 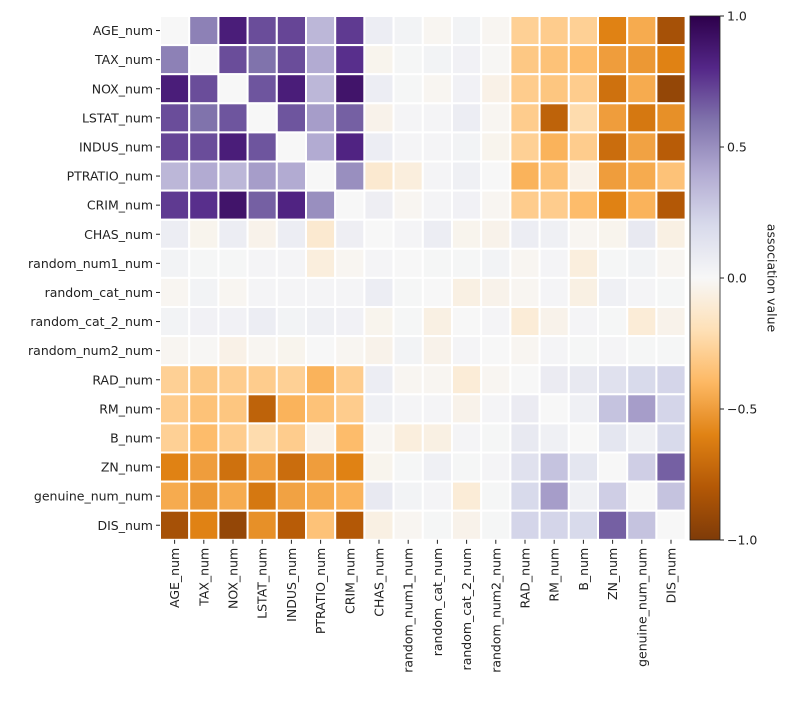 I want to click on column-label: RM_num, so click(x=554, y=575).